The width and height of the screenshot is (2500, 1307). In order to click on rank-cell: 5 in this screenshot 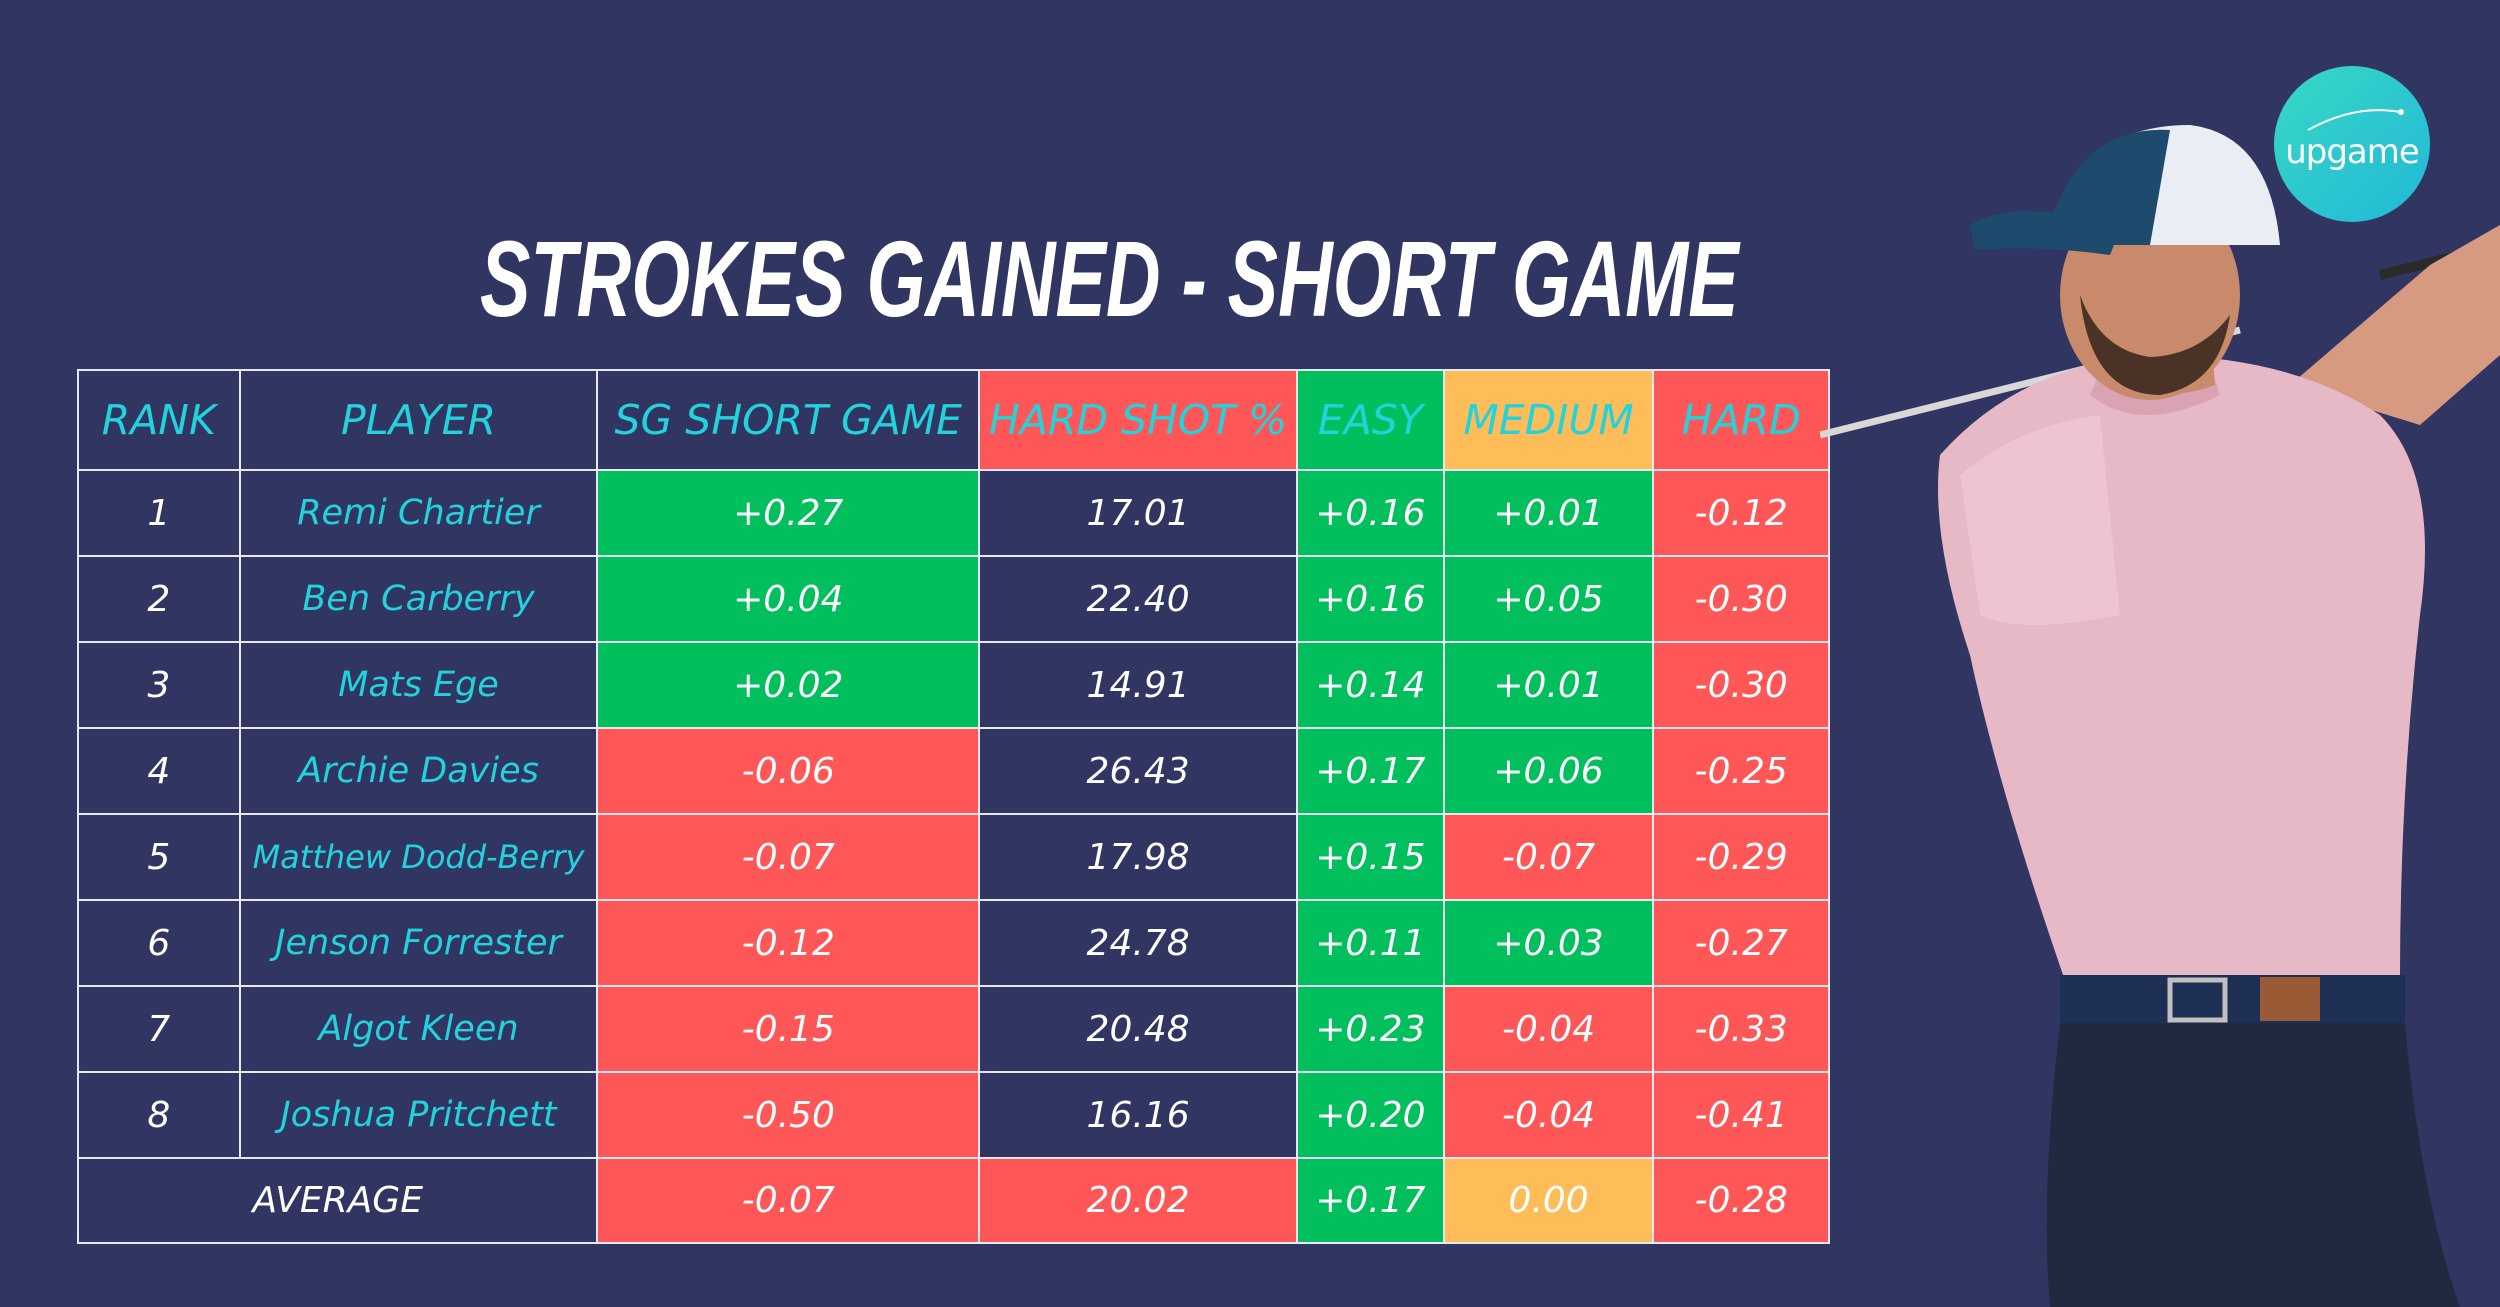, I will do `click(159, 857)`.